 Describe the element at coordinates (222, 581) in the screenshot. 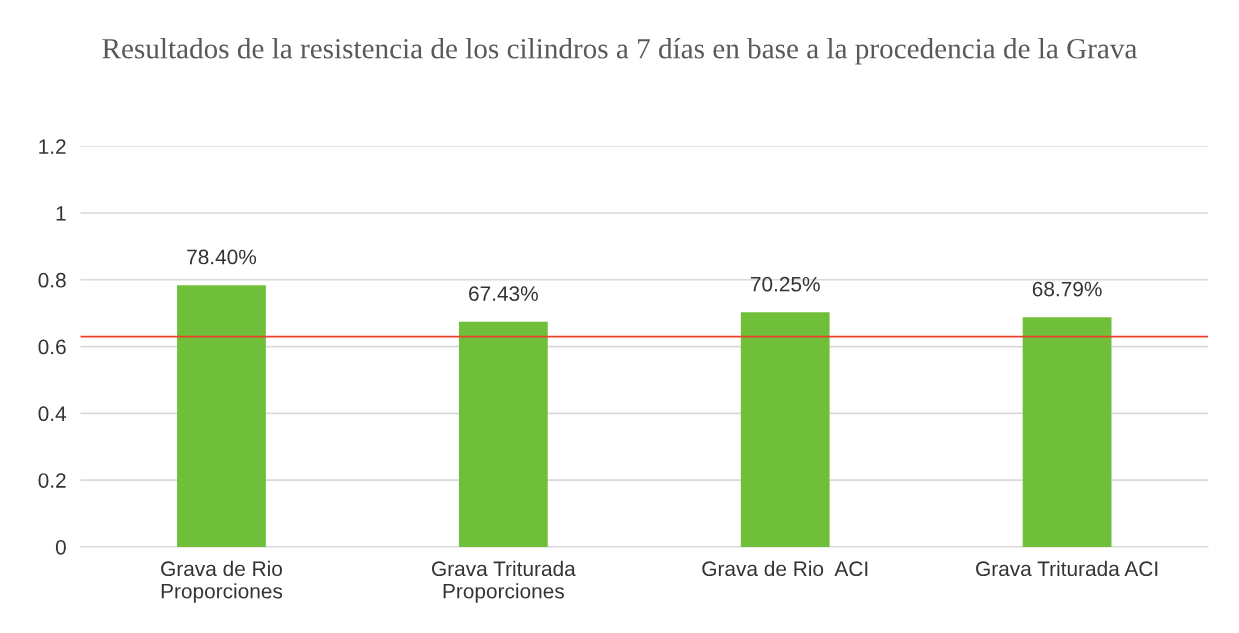

I see `x-tick-label: Grava de Rio Proporciones` at that location.